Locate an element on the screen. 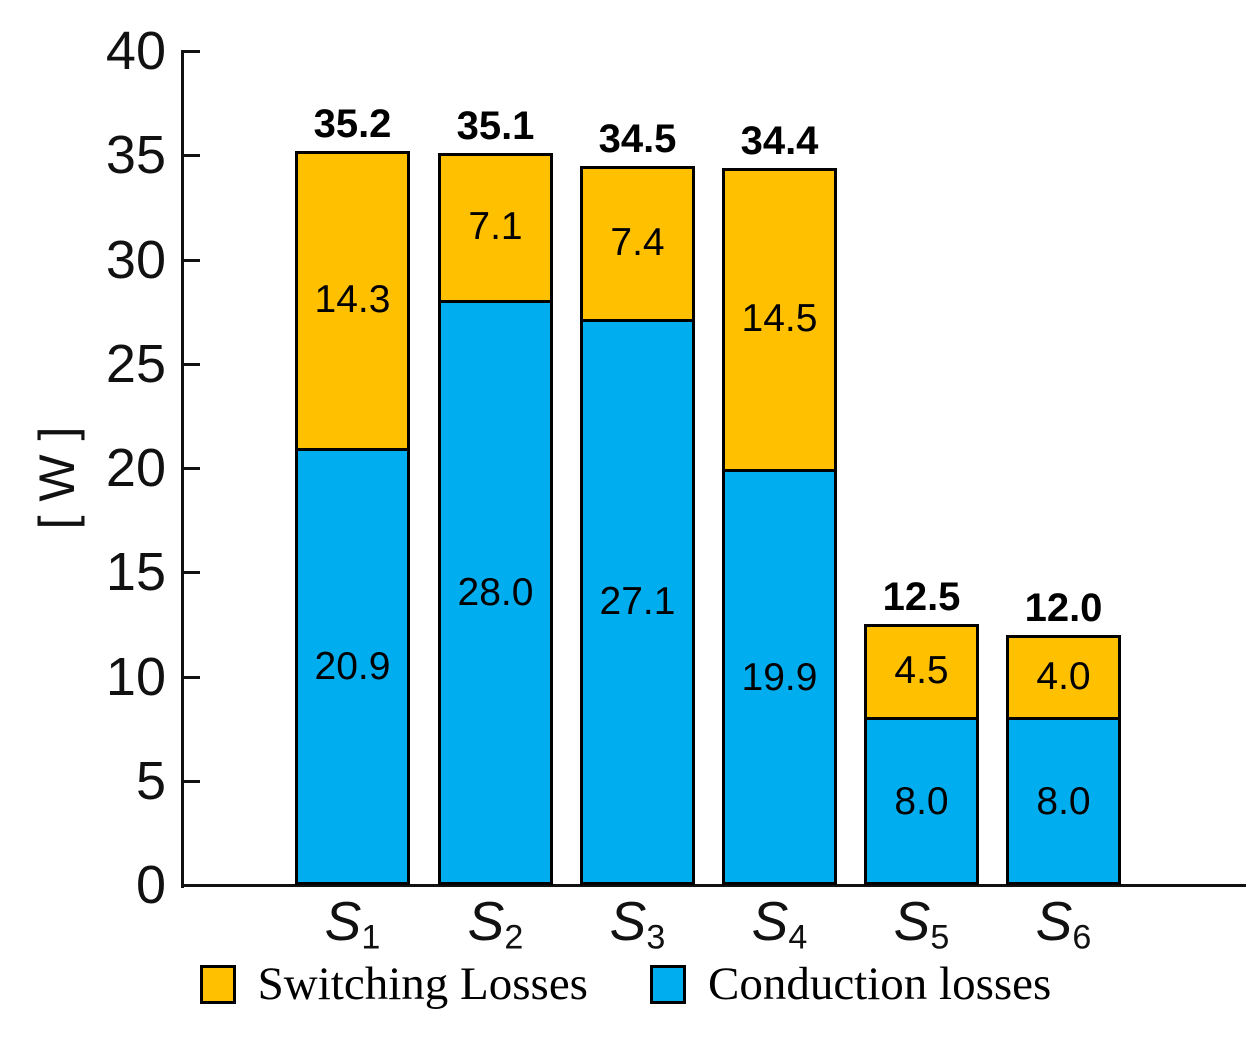 The image size is (1251, 1040). x-category-label: S6 is located at coordinates (1063, 923).